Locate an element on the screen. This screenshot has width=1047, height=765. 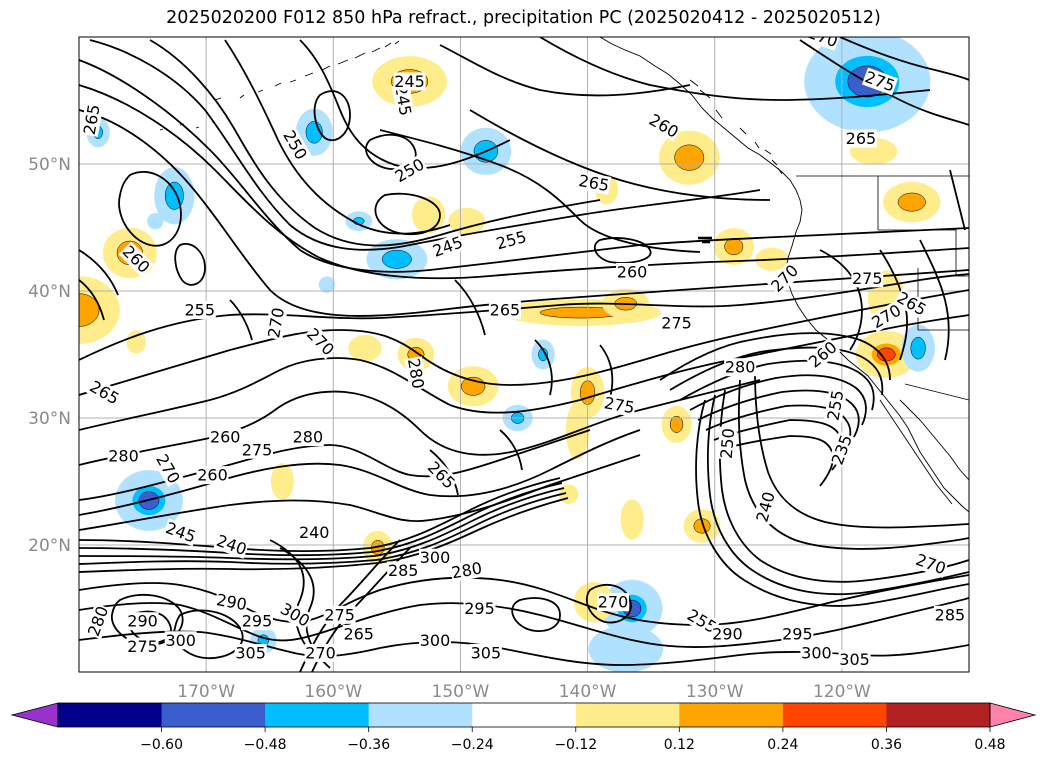
contour-label: 245 is located at coordinates (409, 81).